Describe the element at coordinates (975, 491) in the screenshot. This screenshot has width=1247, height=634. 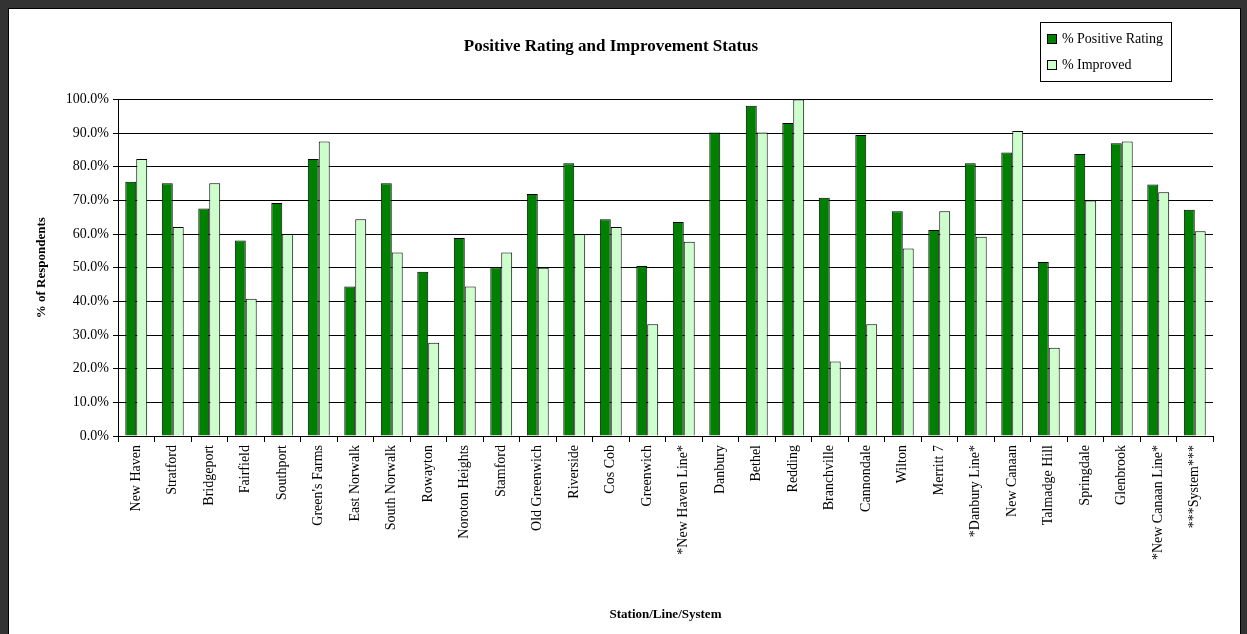
I see `x-tick-label: *Danbury Line*` at that location.